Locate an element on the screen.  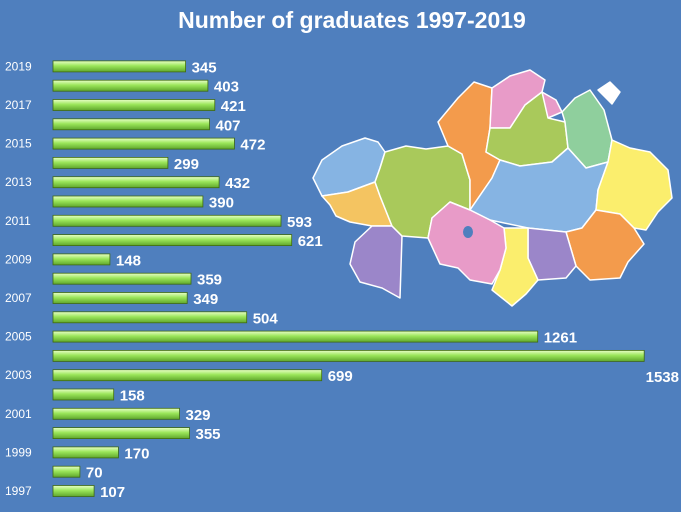
data-label-2010: 621 is located at coordinates (310, 241).